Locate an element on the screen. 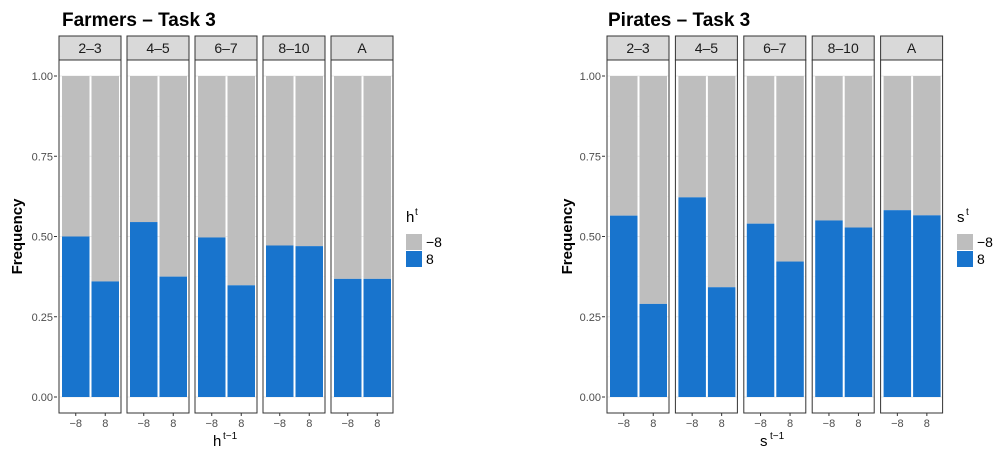 The height and width of the screenshot is (451, 1000). y-tick-label: 0.25 is located at coordinates (42, 318).